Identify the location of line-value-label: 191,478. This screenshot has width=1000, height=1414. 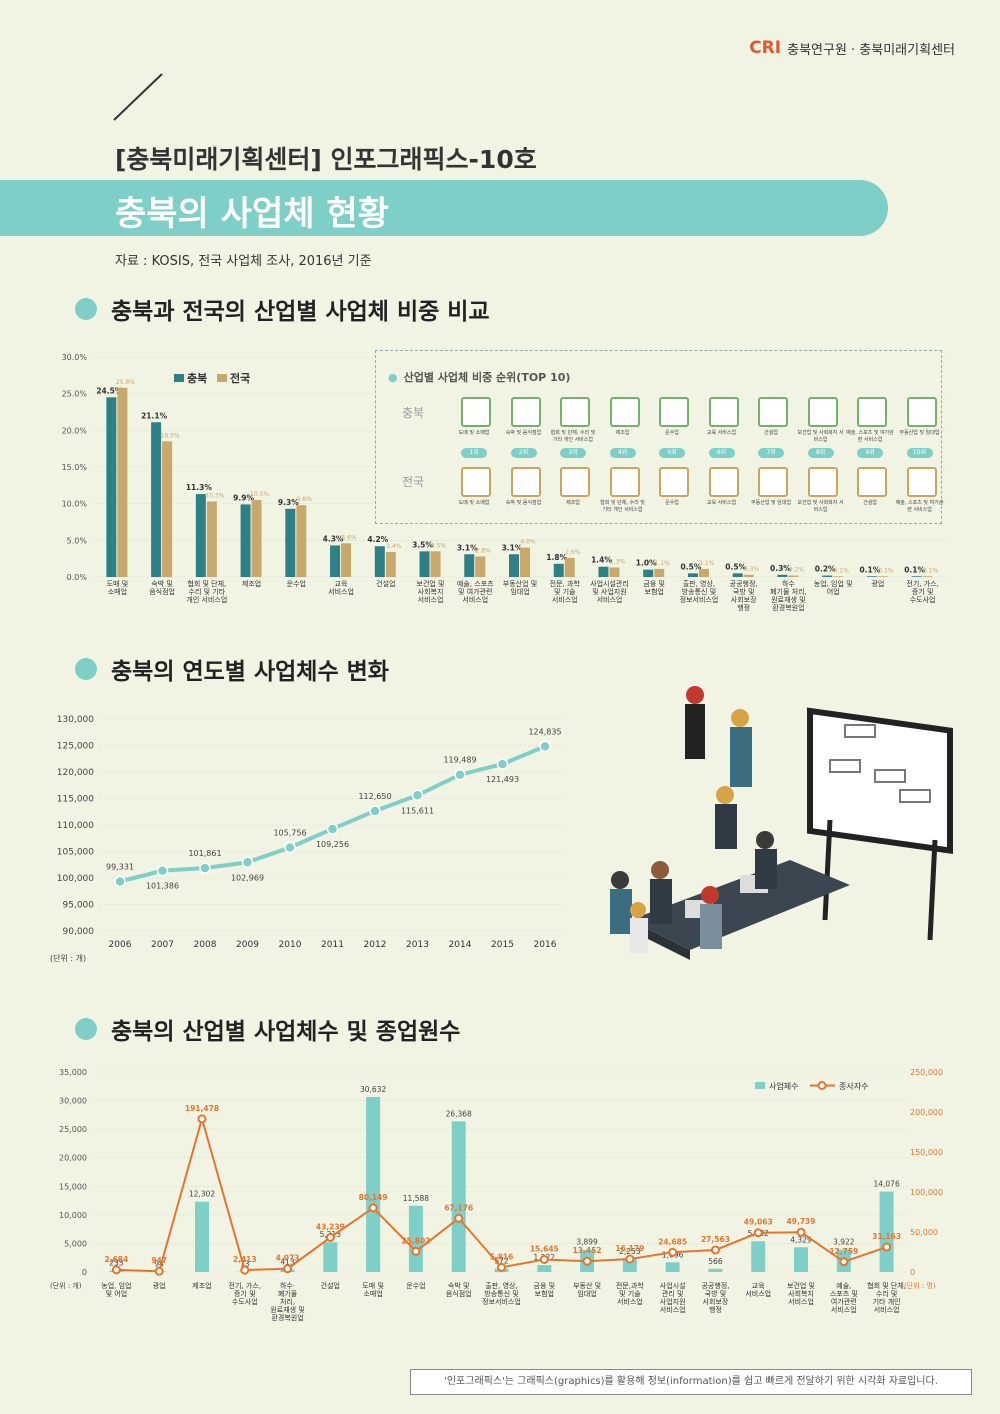
(202, 1108).